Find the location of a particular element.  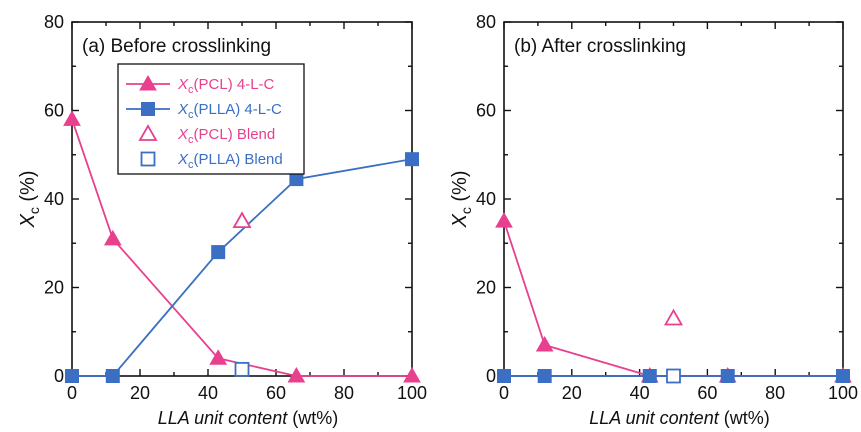

legend-label-3: Xc(PLLA) Blend is located at coordinates (230, 161).